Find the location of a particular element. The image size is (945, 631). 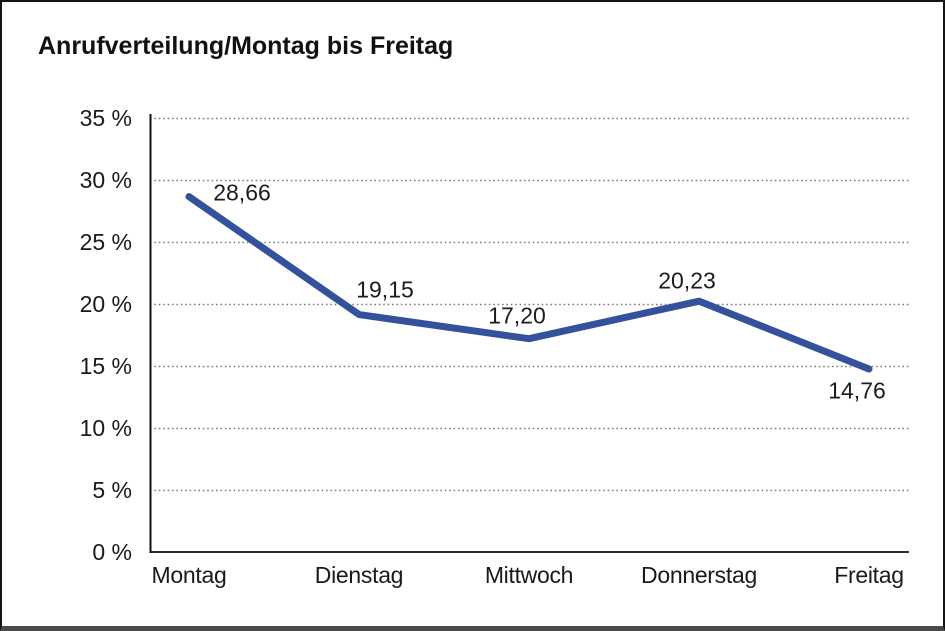

y-tick-label-0: 0 % is located at coordinates (112, 552).